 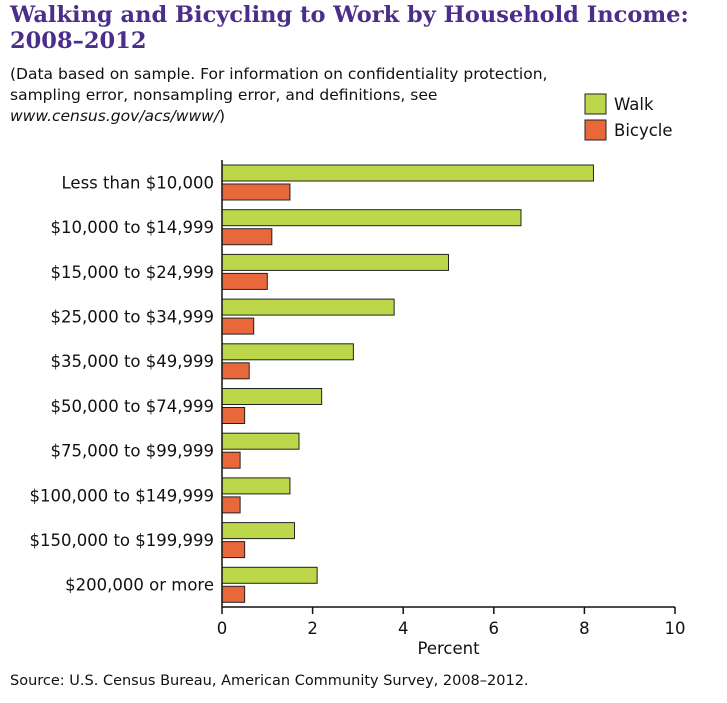 What do you see at coordinates (643, 130) in the screenshot?
I see `legend-label-bicycle: Bicycle` at bounding box center [643, 130].